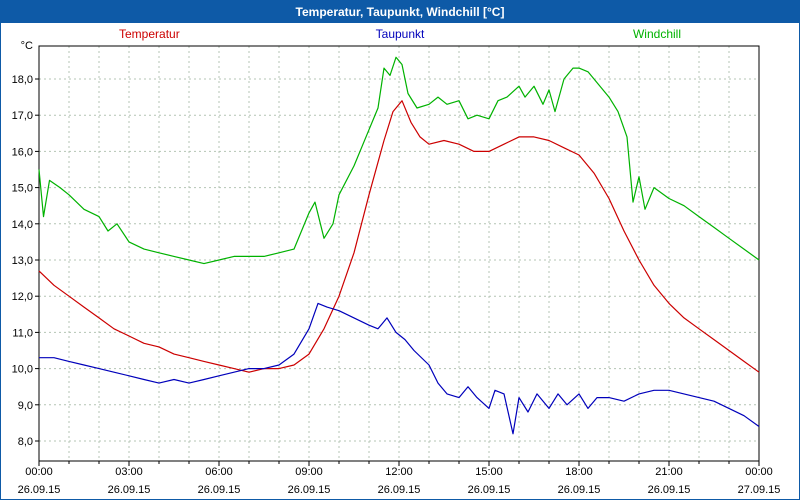 The width and height of the screenshot is (800, 500). I want to click on x-tick-time-label: 12:00, so click(399, 472).